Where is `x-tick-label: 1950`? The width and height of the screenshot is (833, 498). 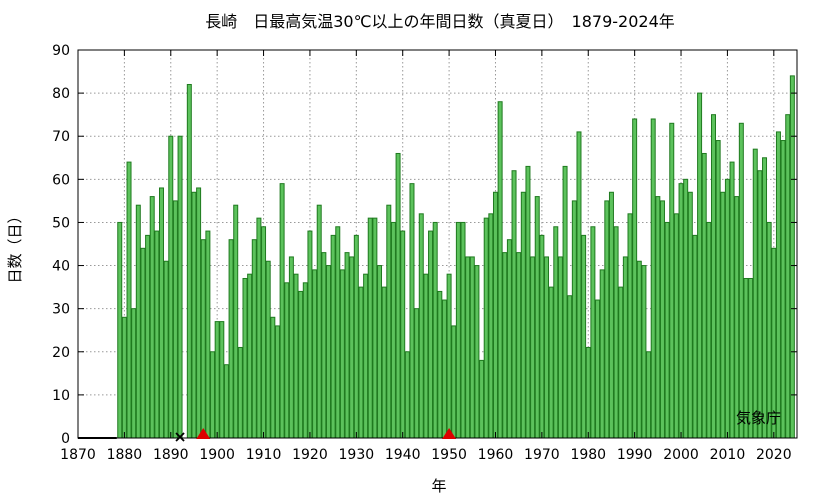 x-tick-label: 1950 is located at coordinates (449, 455).